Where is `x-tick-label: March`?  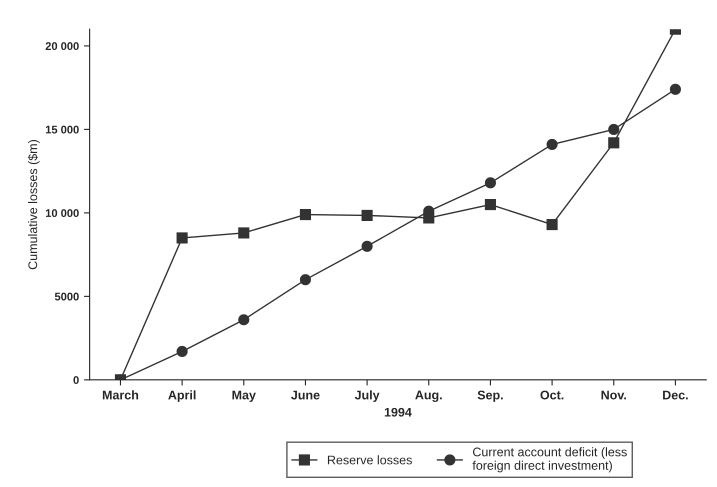
x-tick-label: March is located at coordinates (120, 395).